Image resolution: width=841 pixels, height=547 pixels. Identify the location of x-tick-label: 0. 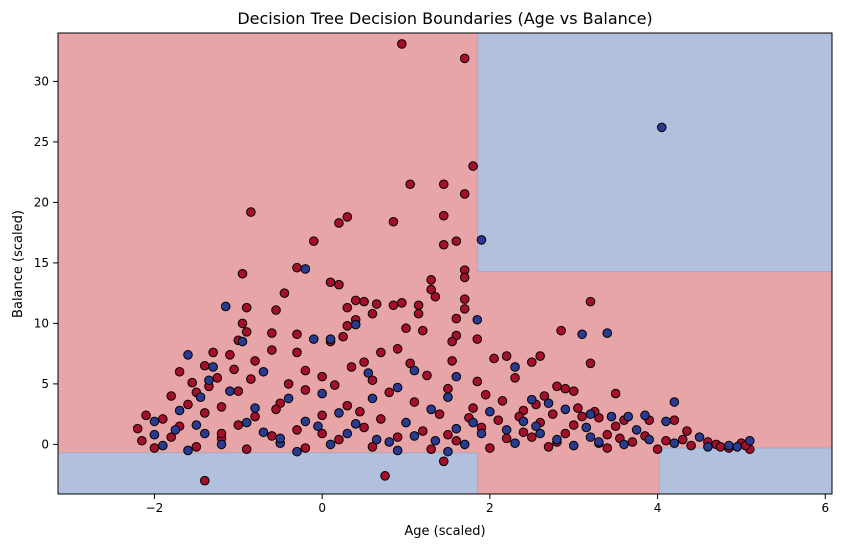
(322, 508).